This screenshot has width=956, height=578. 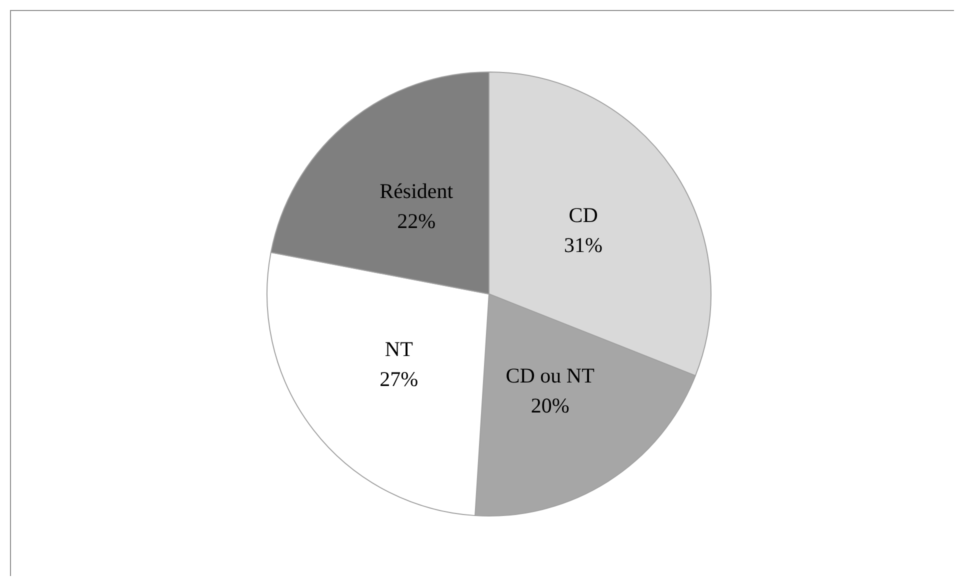 What do you see at coordinates (550, 405) in the screenshot?
I see `data-label: 20%` at bounding box center [550, 405].